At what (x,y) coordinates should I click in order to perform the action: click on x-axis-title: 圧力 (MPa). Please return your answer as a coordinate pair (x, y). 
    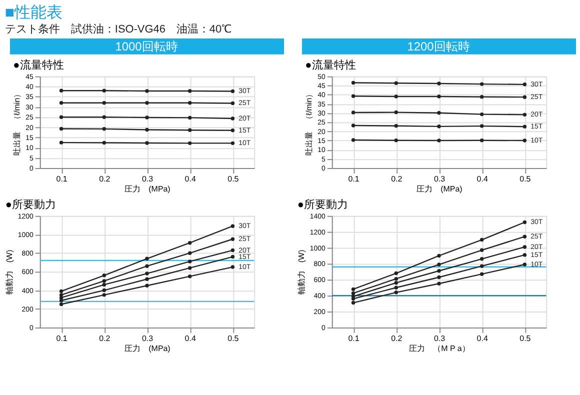
    Looking at the image, I should click on (439, 189).